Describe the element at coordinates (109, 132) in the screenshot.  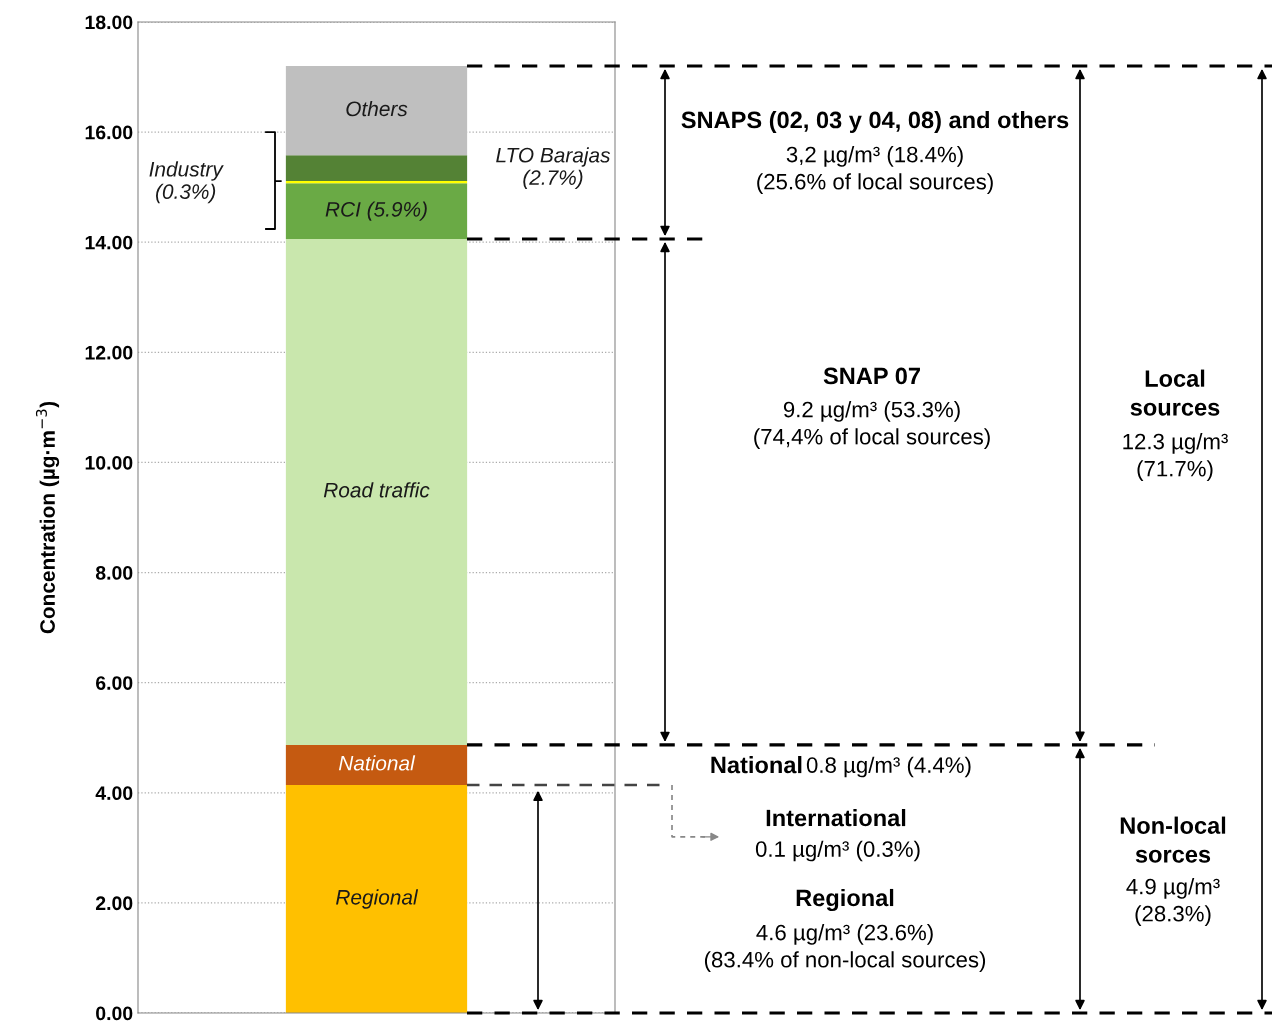
I see `y-tick-label: 16.00` at that location.